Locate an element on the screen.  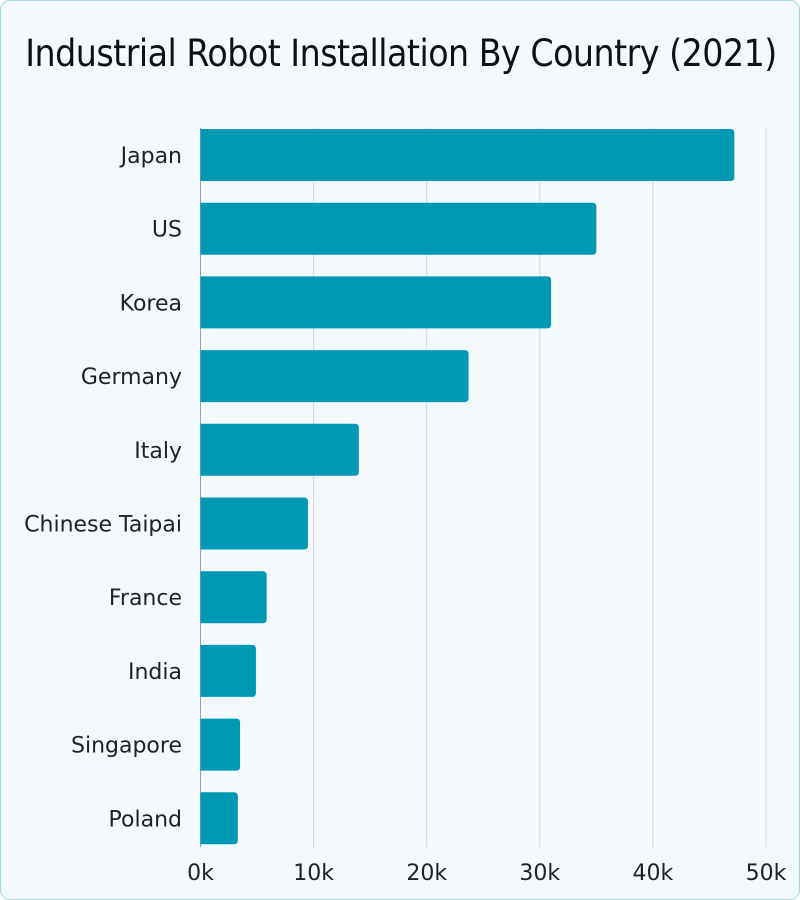
x-tick-label: 0k is located at coordinates (200, 873).